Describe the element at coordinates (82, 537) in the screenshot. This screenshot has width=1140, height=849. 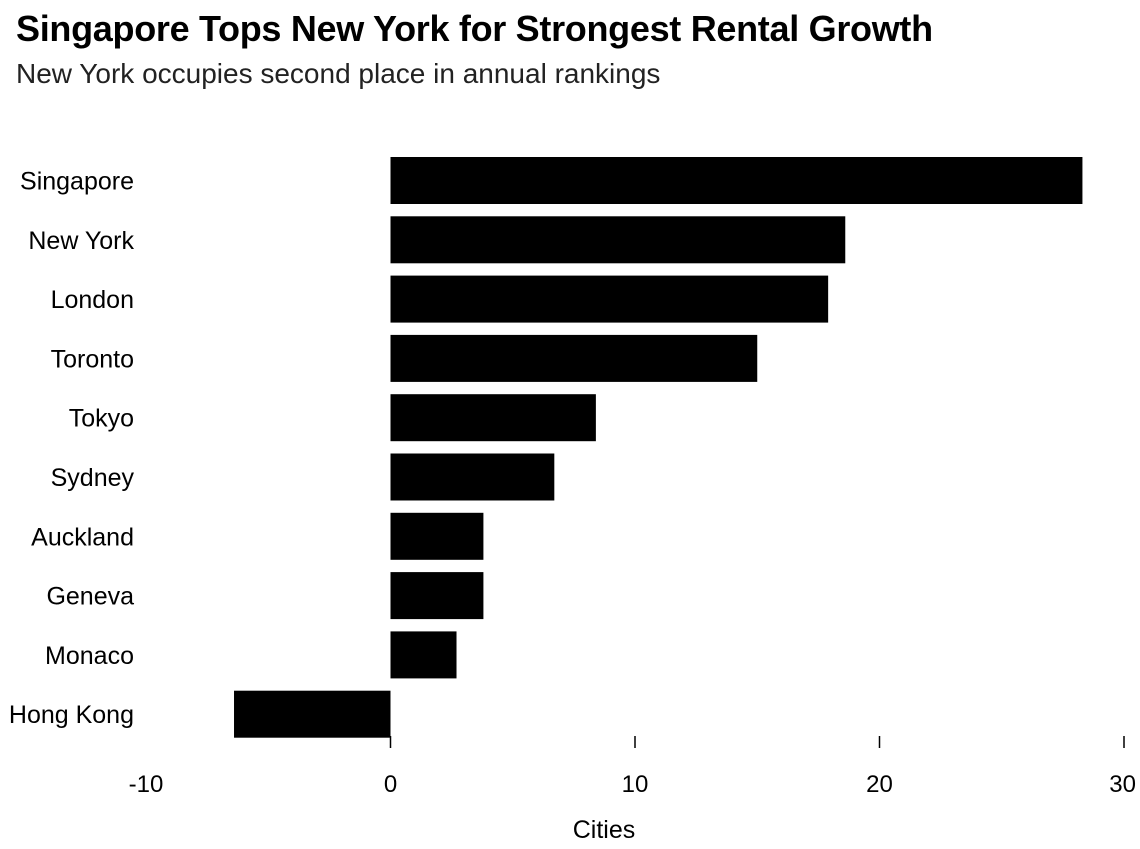
I see `category-label-auckland: Auckland` at that location.